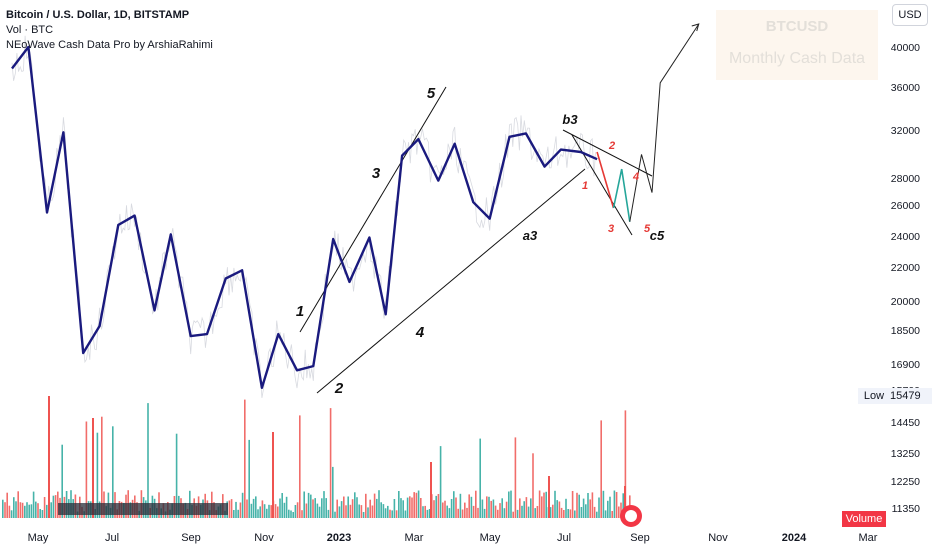 The width and height of the screenshot is (932, 555). What do you see at coordinates (905, 206) in the screenshot?
I see `price-tick-label: 26000` at bounding box center [905, 206].